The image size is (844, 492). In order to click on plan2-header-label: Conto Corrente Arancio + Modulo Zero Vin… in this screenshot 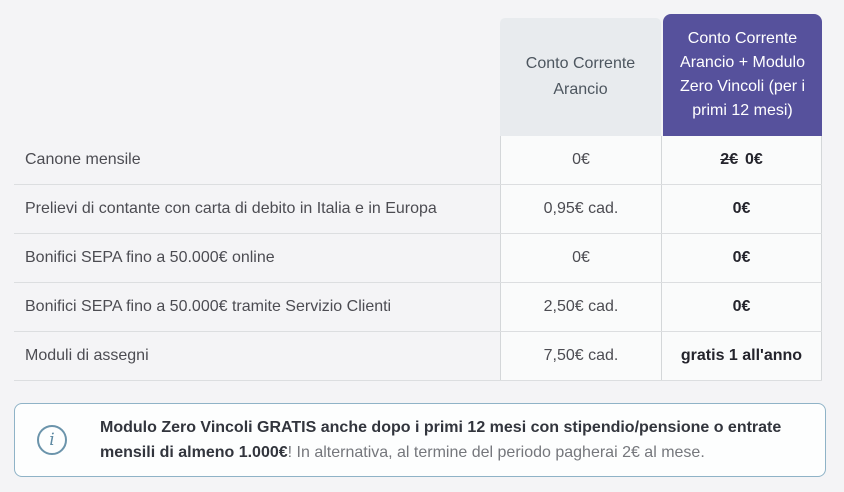, I will do `click(742, 74)`.